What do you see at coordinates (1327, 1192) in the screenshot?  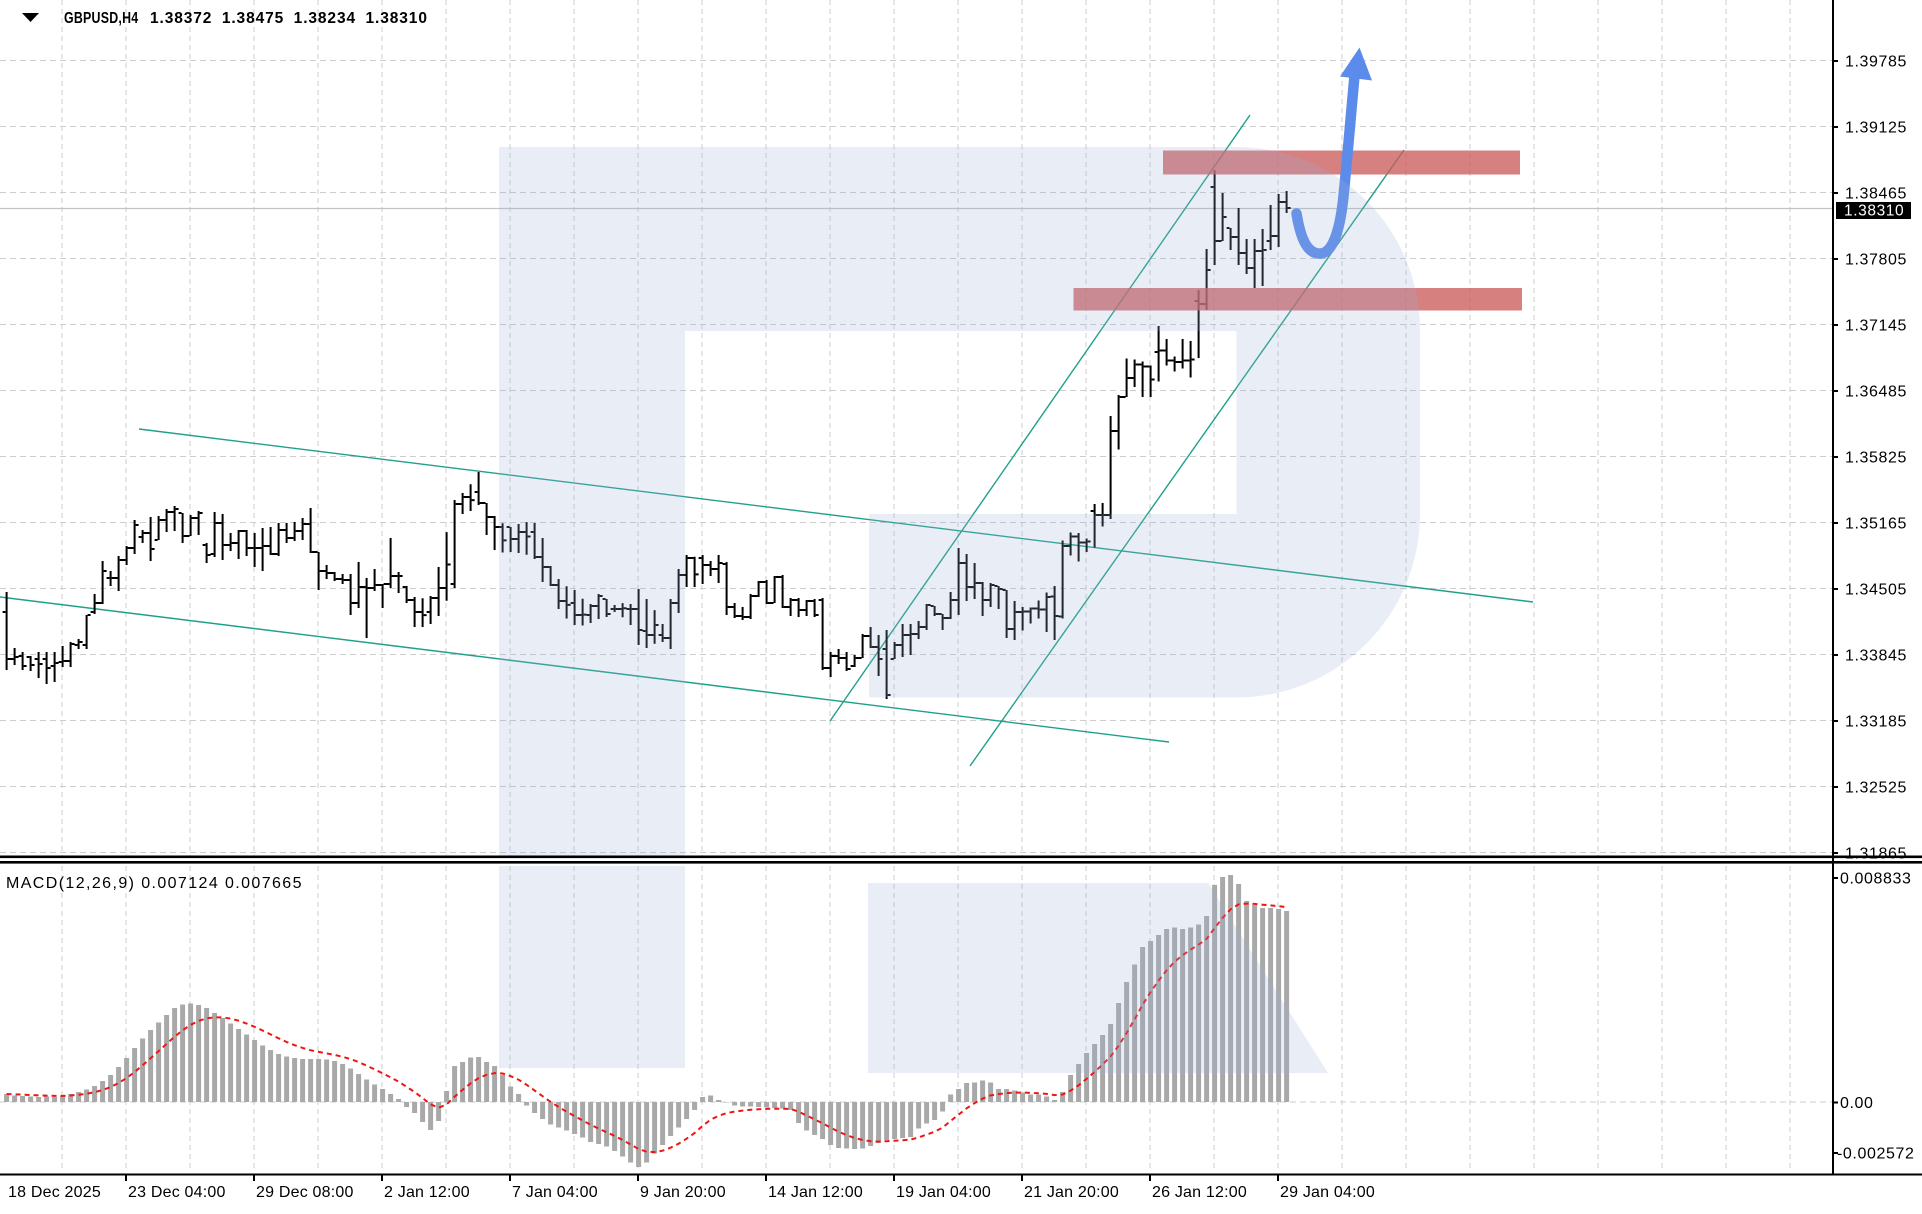 I see `svg-text: 29 Jan 04:00` at bounding box center [1327, 1192].